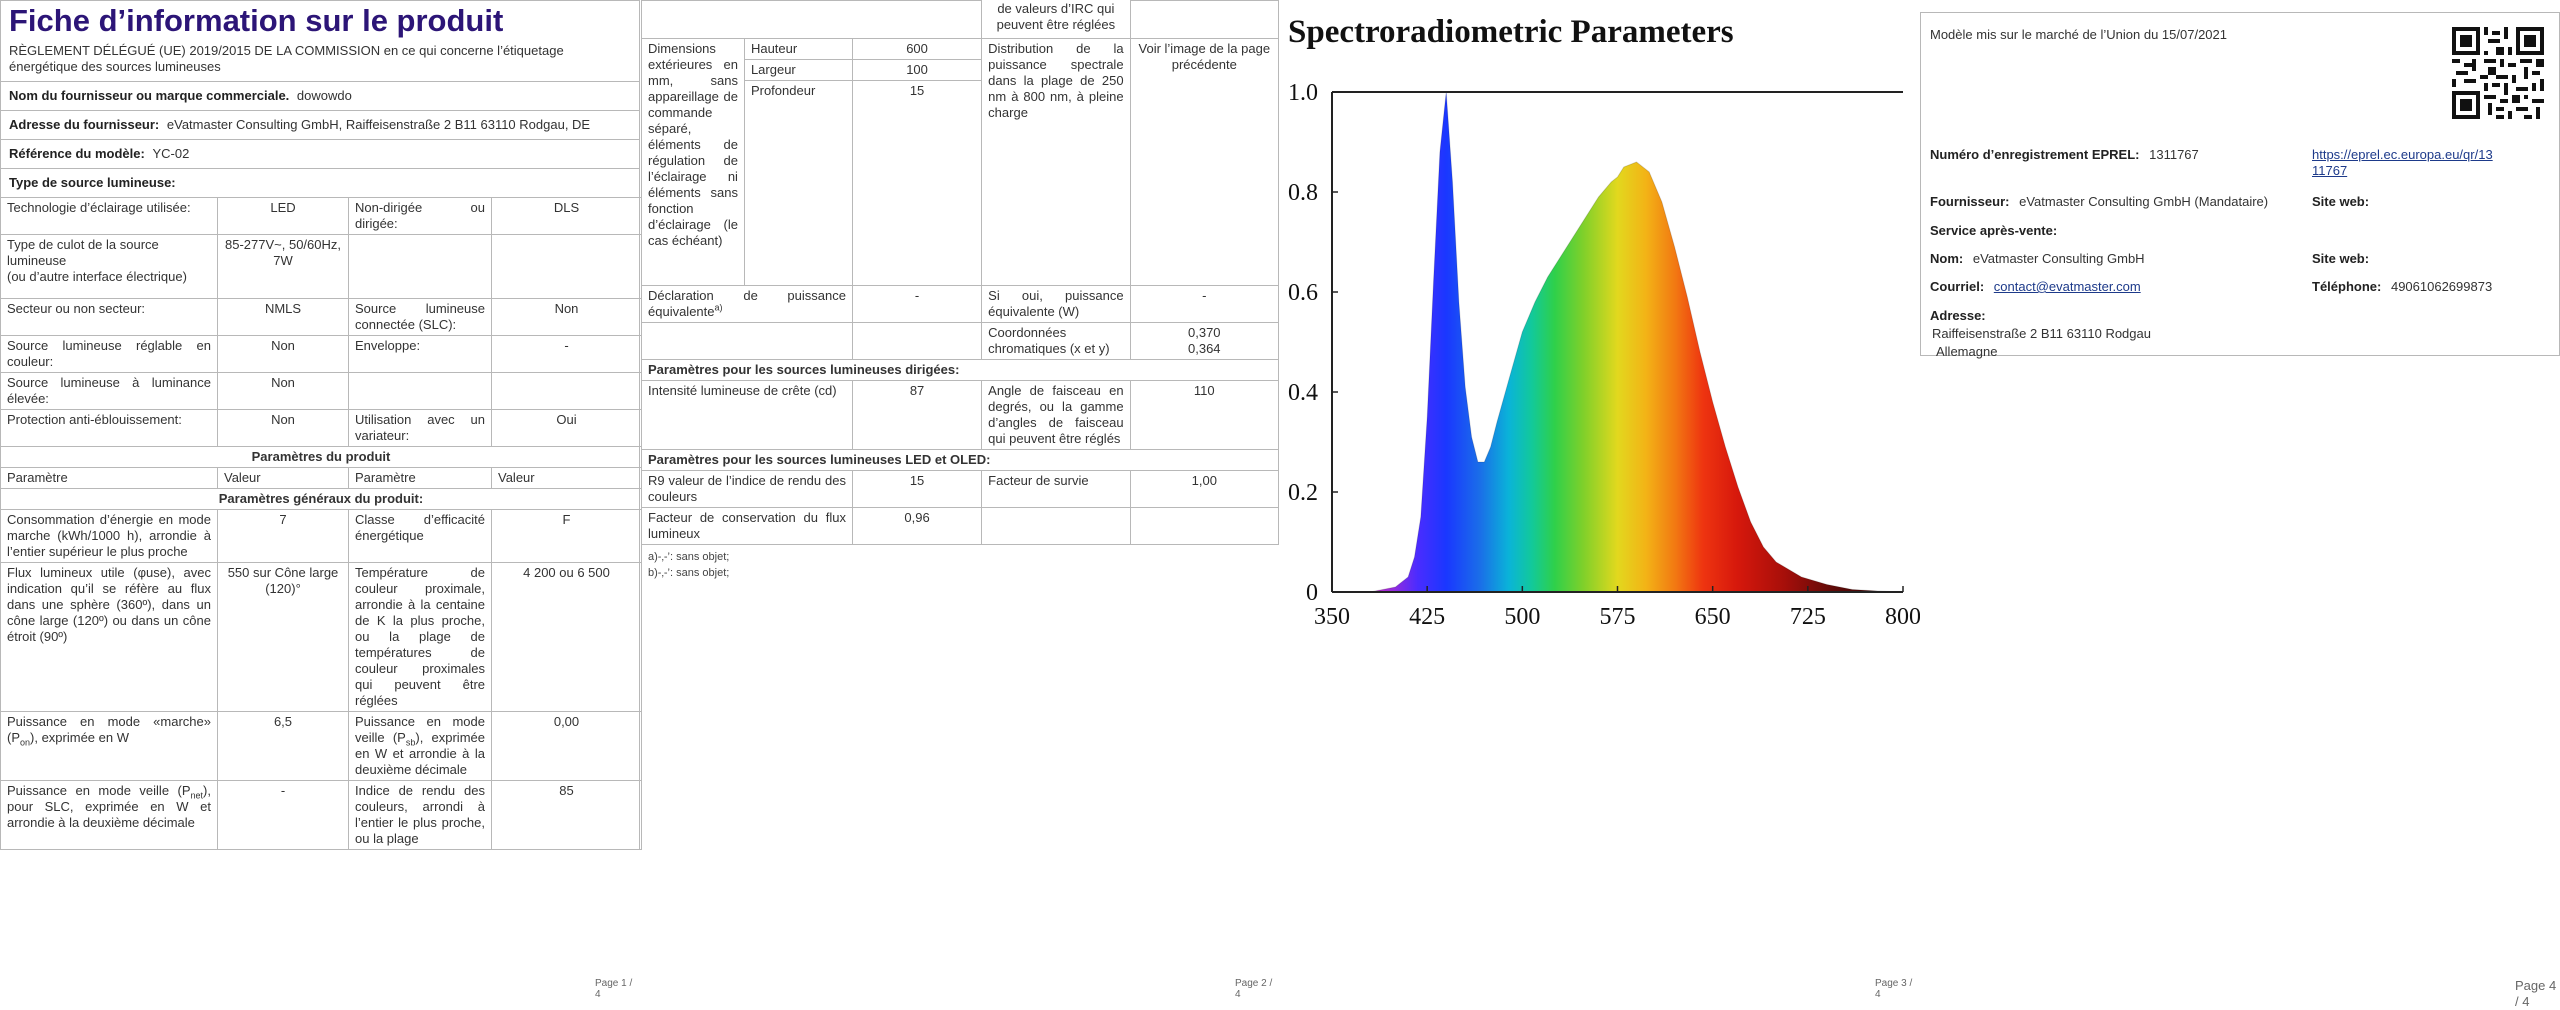 The width and height of the screenshot is (2560, 1010). Describe the element at coordinates (747, 304) in the screenshot. I see `table-cell: Déclaration de puissance équivalentea)` at that location.